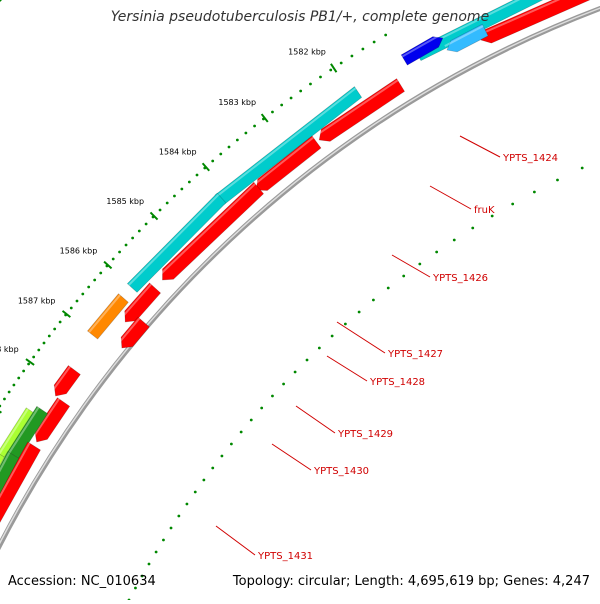 This screenshot has width=600, height=604. Describe the element at coordinates (9, 349) in the screenshot. I see `scale-tick-label: 1588 kbp` at that location.